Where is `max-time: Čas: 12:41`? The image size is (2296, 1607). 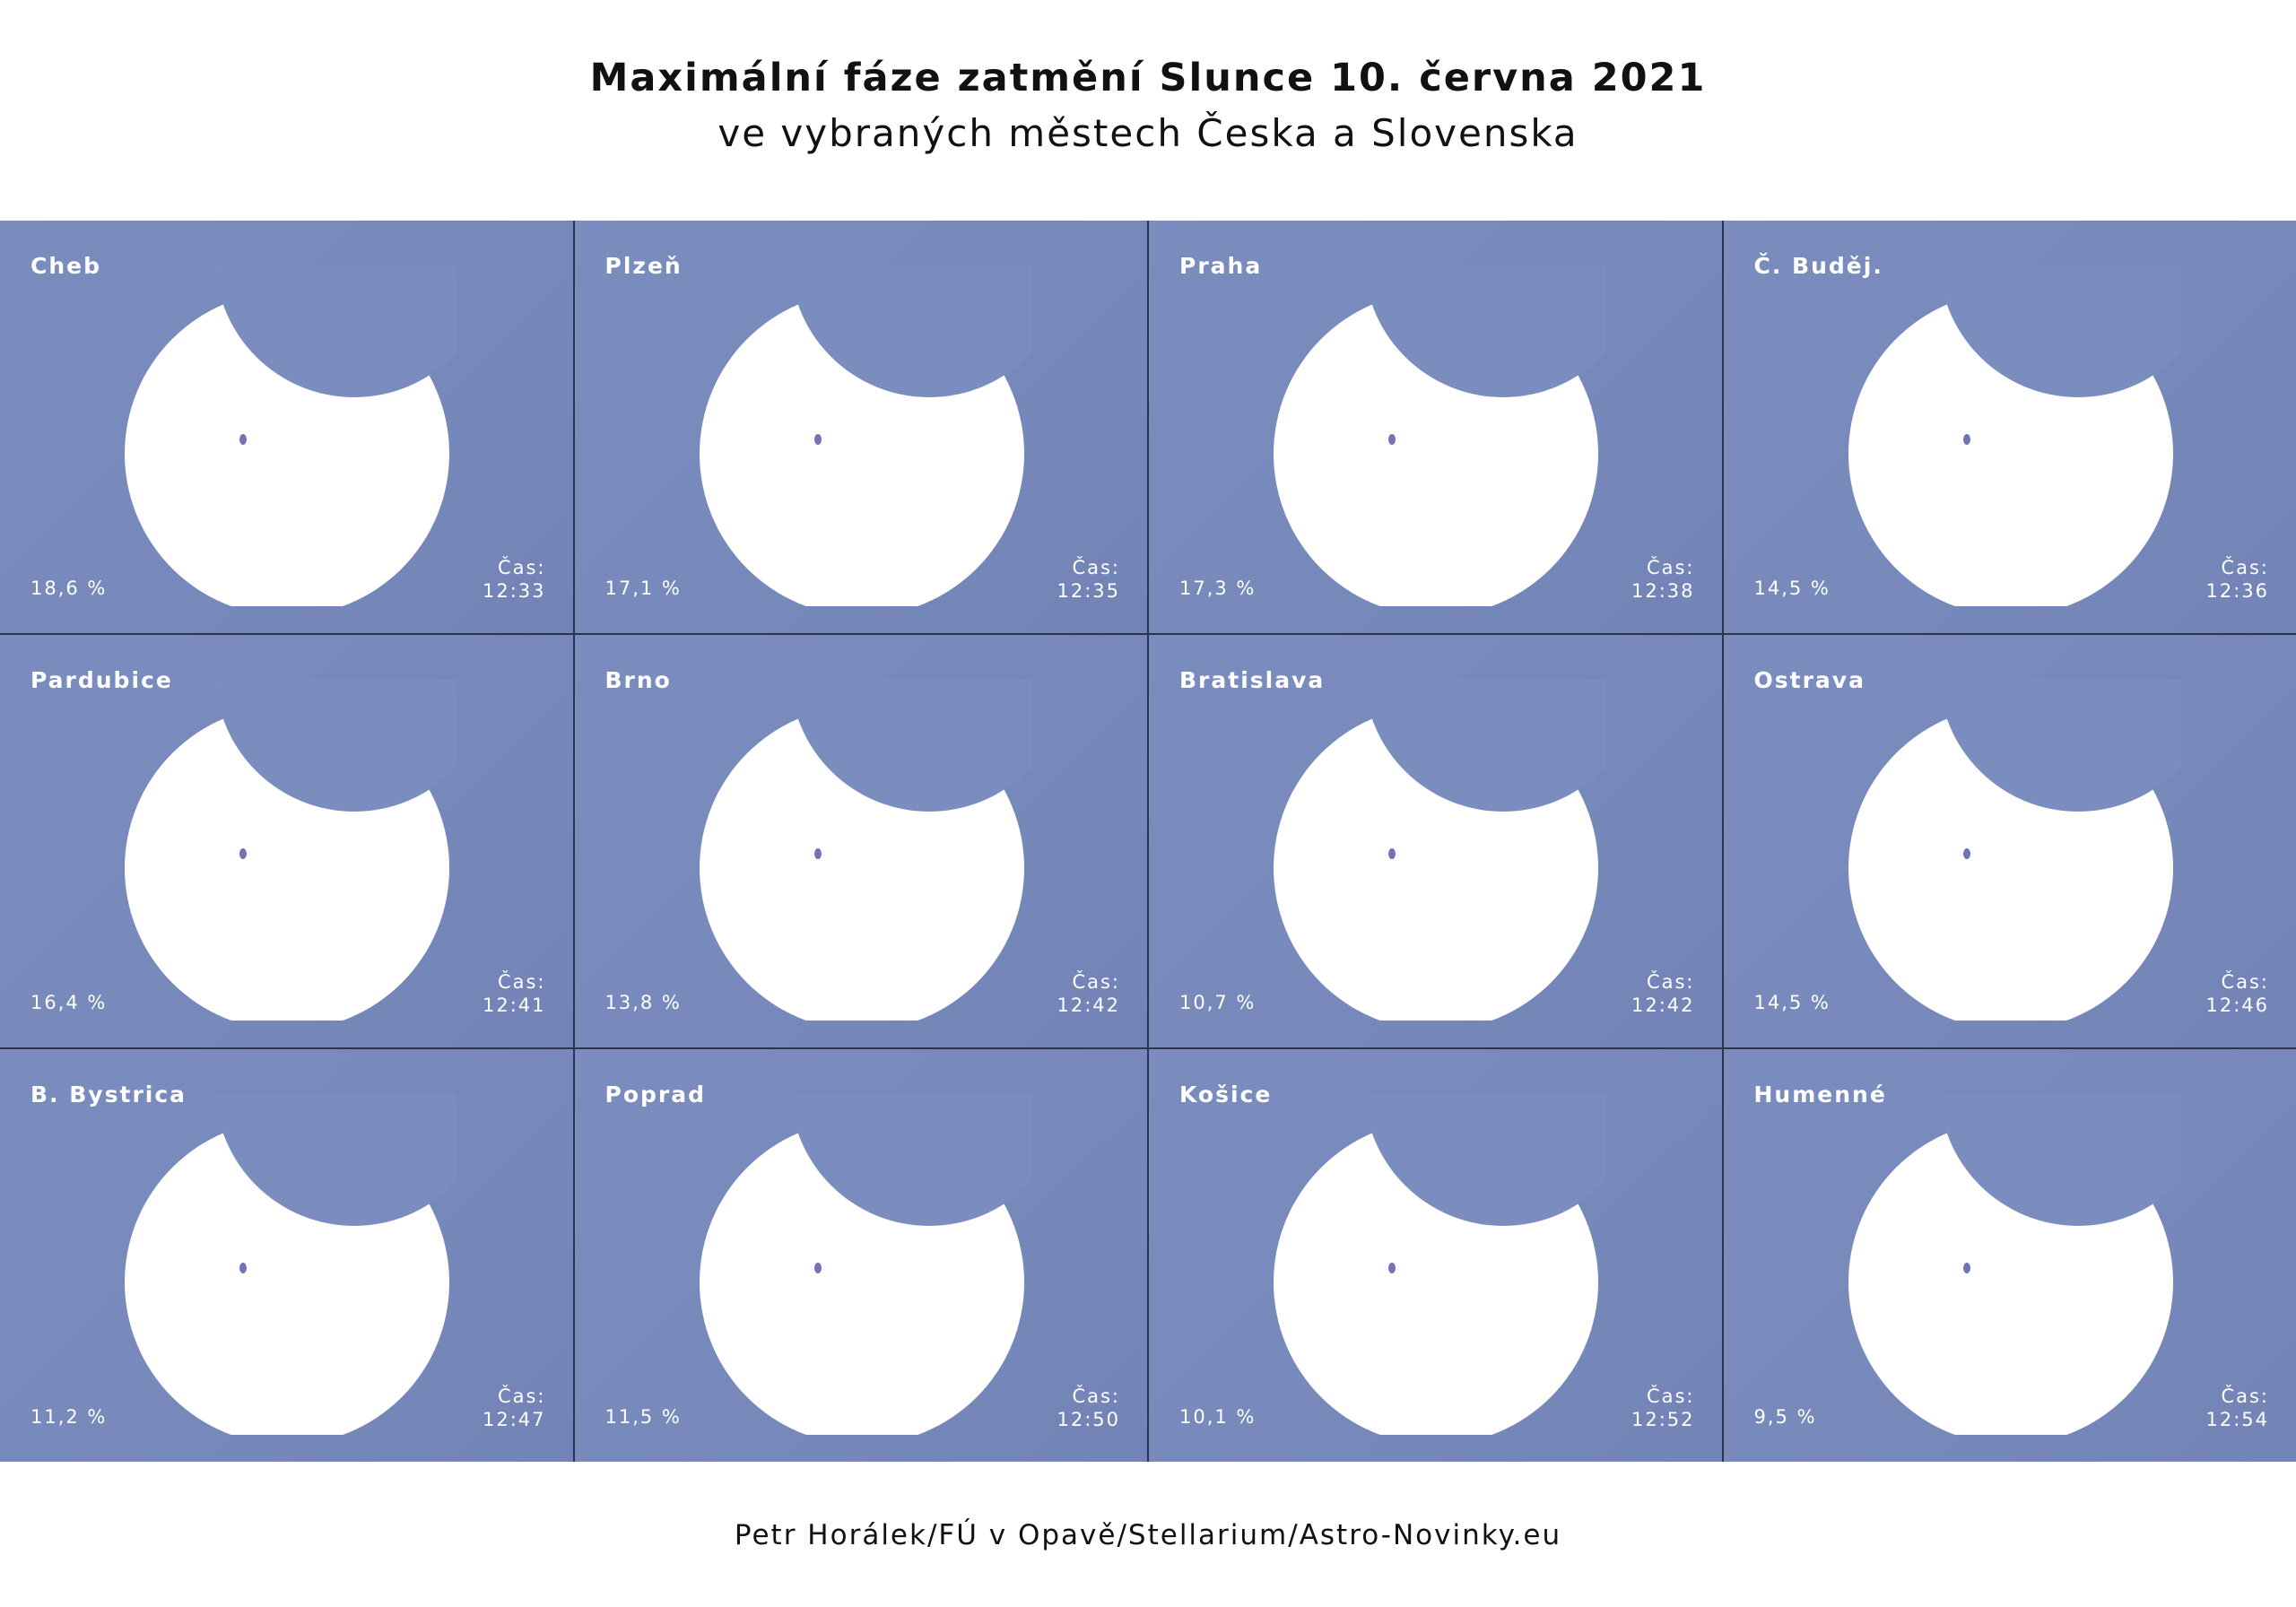
max-time: Čas: 12:41 is located at coordinates (514, 994).